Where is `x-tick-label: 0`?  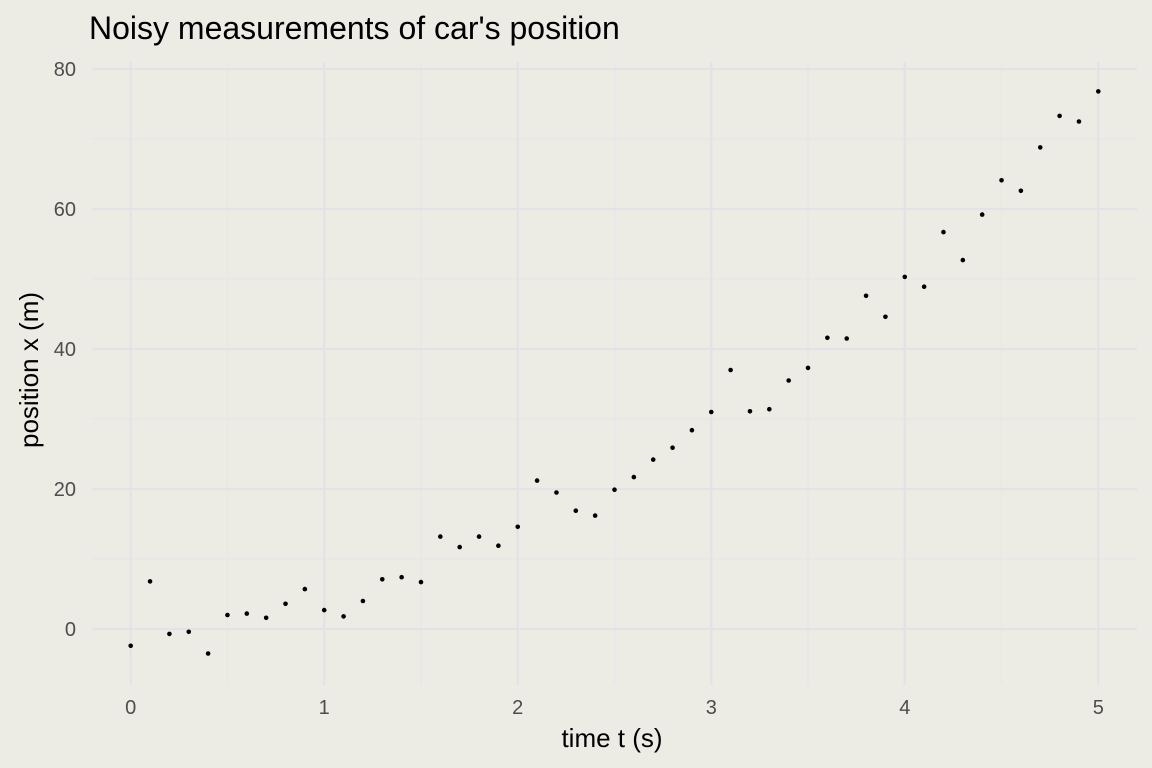 x-tick-label: 0 is located at coordinates (130, 708).